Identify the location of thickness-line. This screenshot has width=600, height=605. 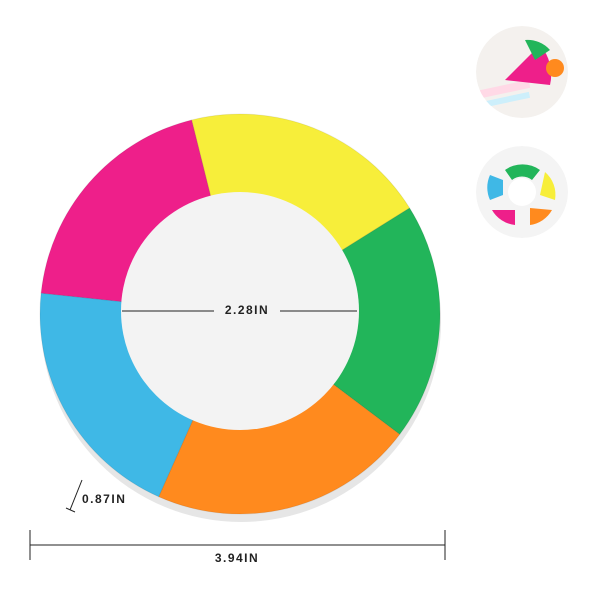
(76, 495).